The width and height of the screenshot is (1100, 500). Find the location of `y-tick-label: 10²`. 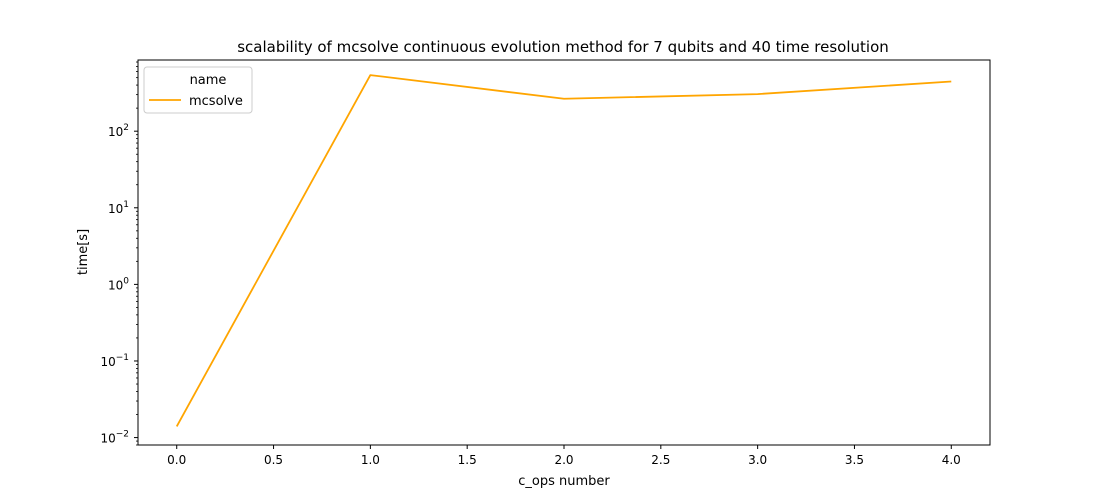

y-tick-label: 10² is located at coordinates (118, 131).